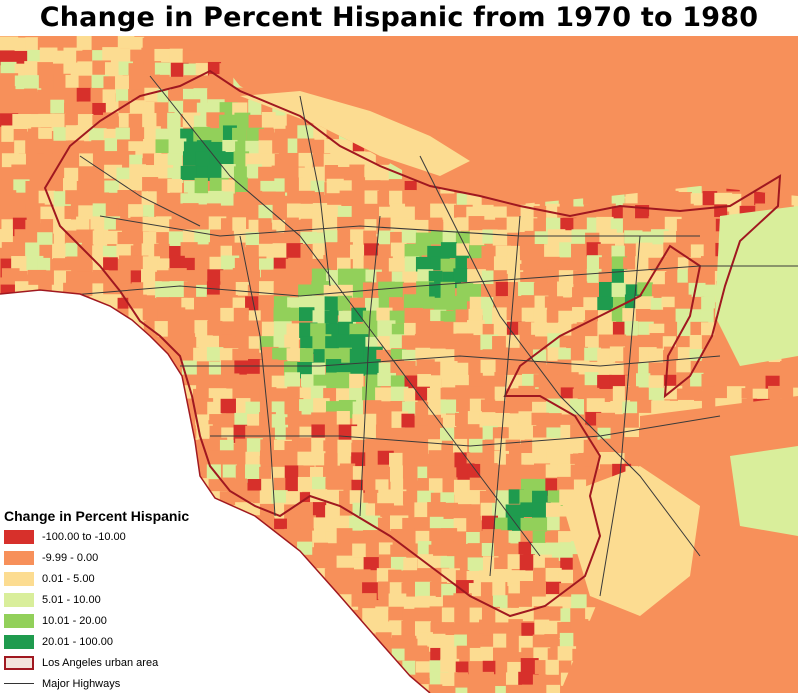 The height and width of the screenshot is (693, 798). What do you see at coordinates (19, 683) in the screenshot?
I see `legend-line-symbol` at bounding box center [19, 683].